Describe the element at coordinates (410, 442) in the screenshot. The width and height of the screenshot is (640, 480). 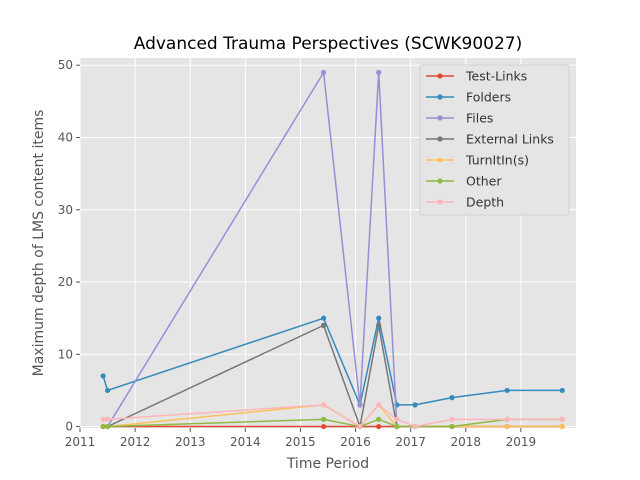
I see `x-tick-label: 2017` at that location.